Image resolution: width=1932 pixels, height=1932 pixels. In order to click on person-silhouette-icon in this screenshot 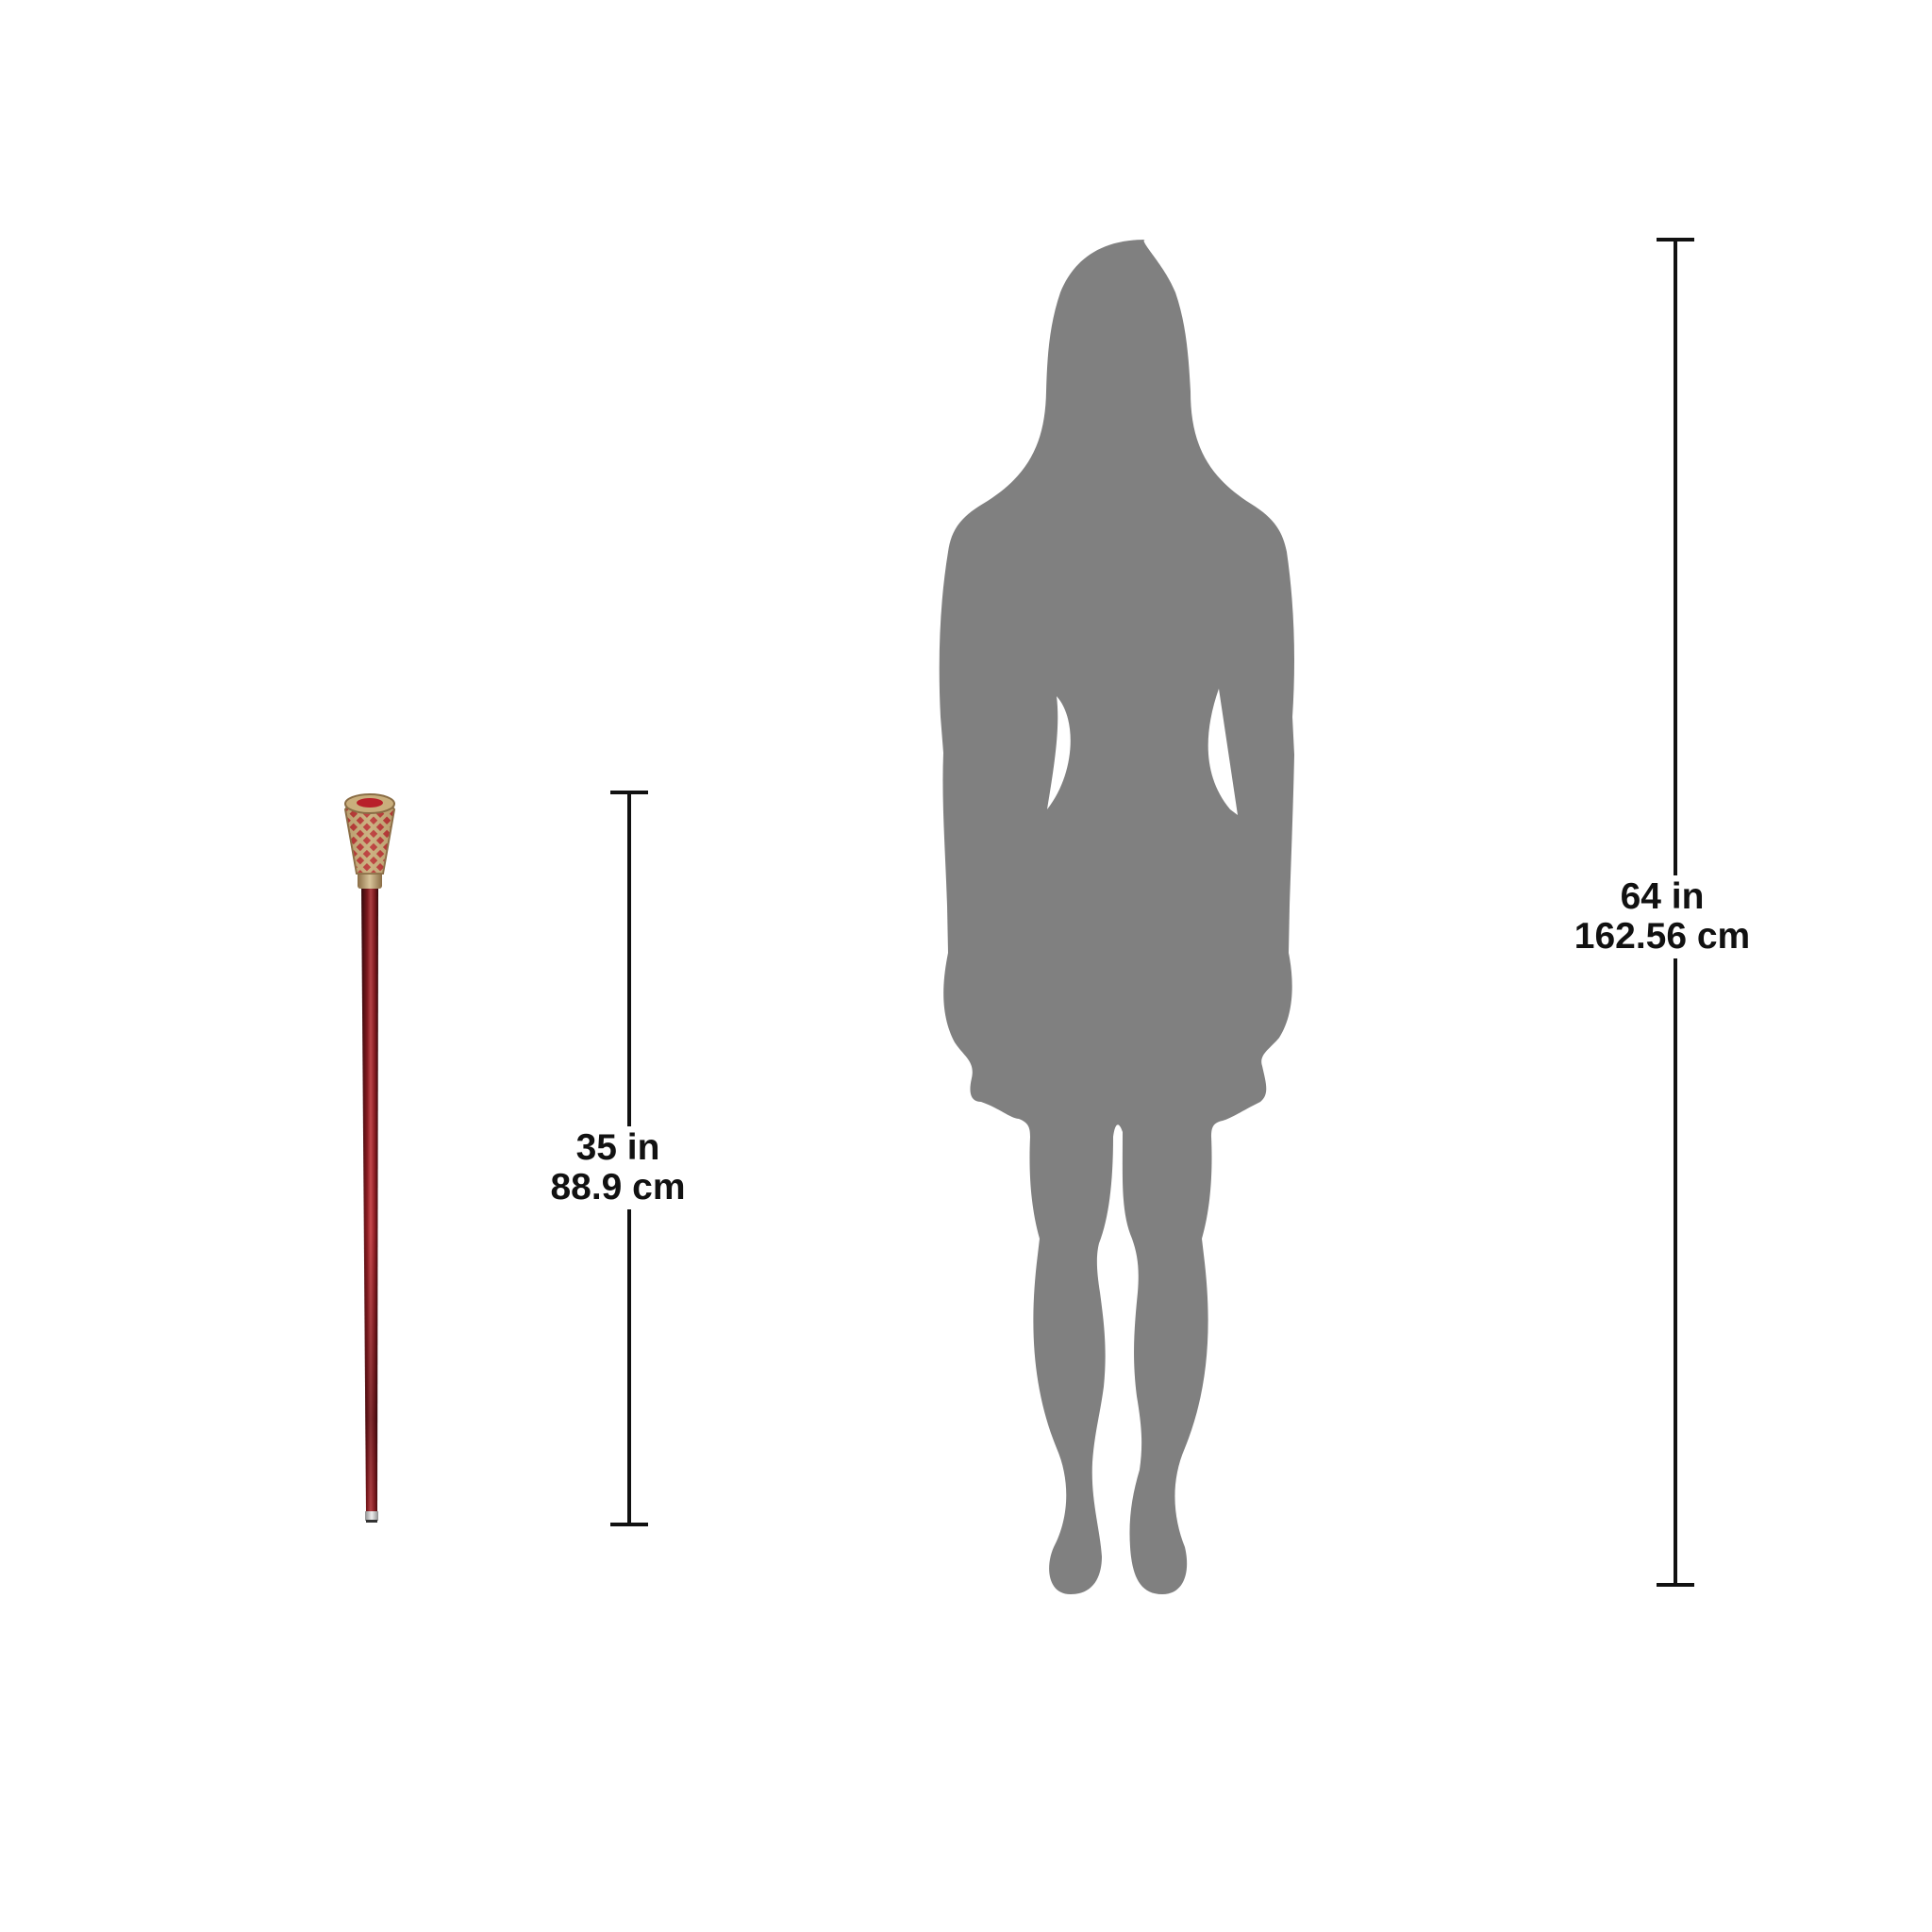, I will do `click(1116, 917)`.